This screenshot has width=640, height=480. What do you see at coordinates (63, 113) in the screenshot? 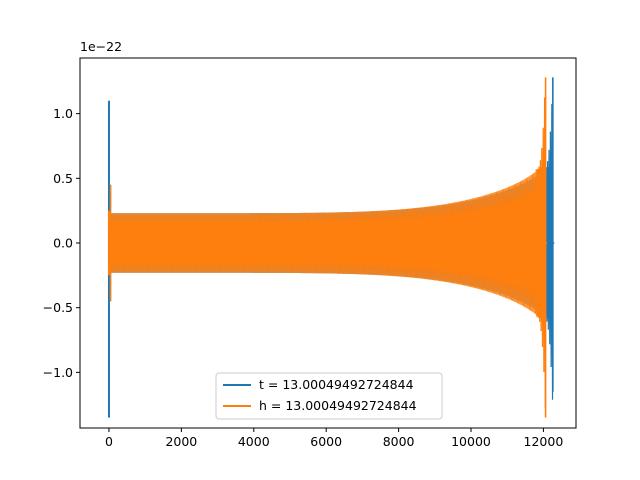
I see `y-tick-label: 1.0` at bounding box center [63, 113].